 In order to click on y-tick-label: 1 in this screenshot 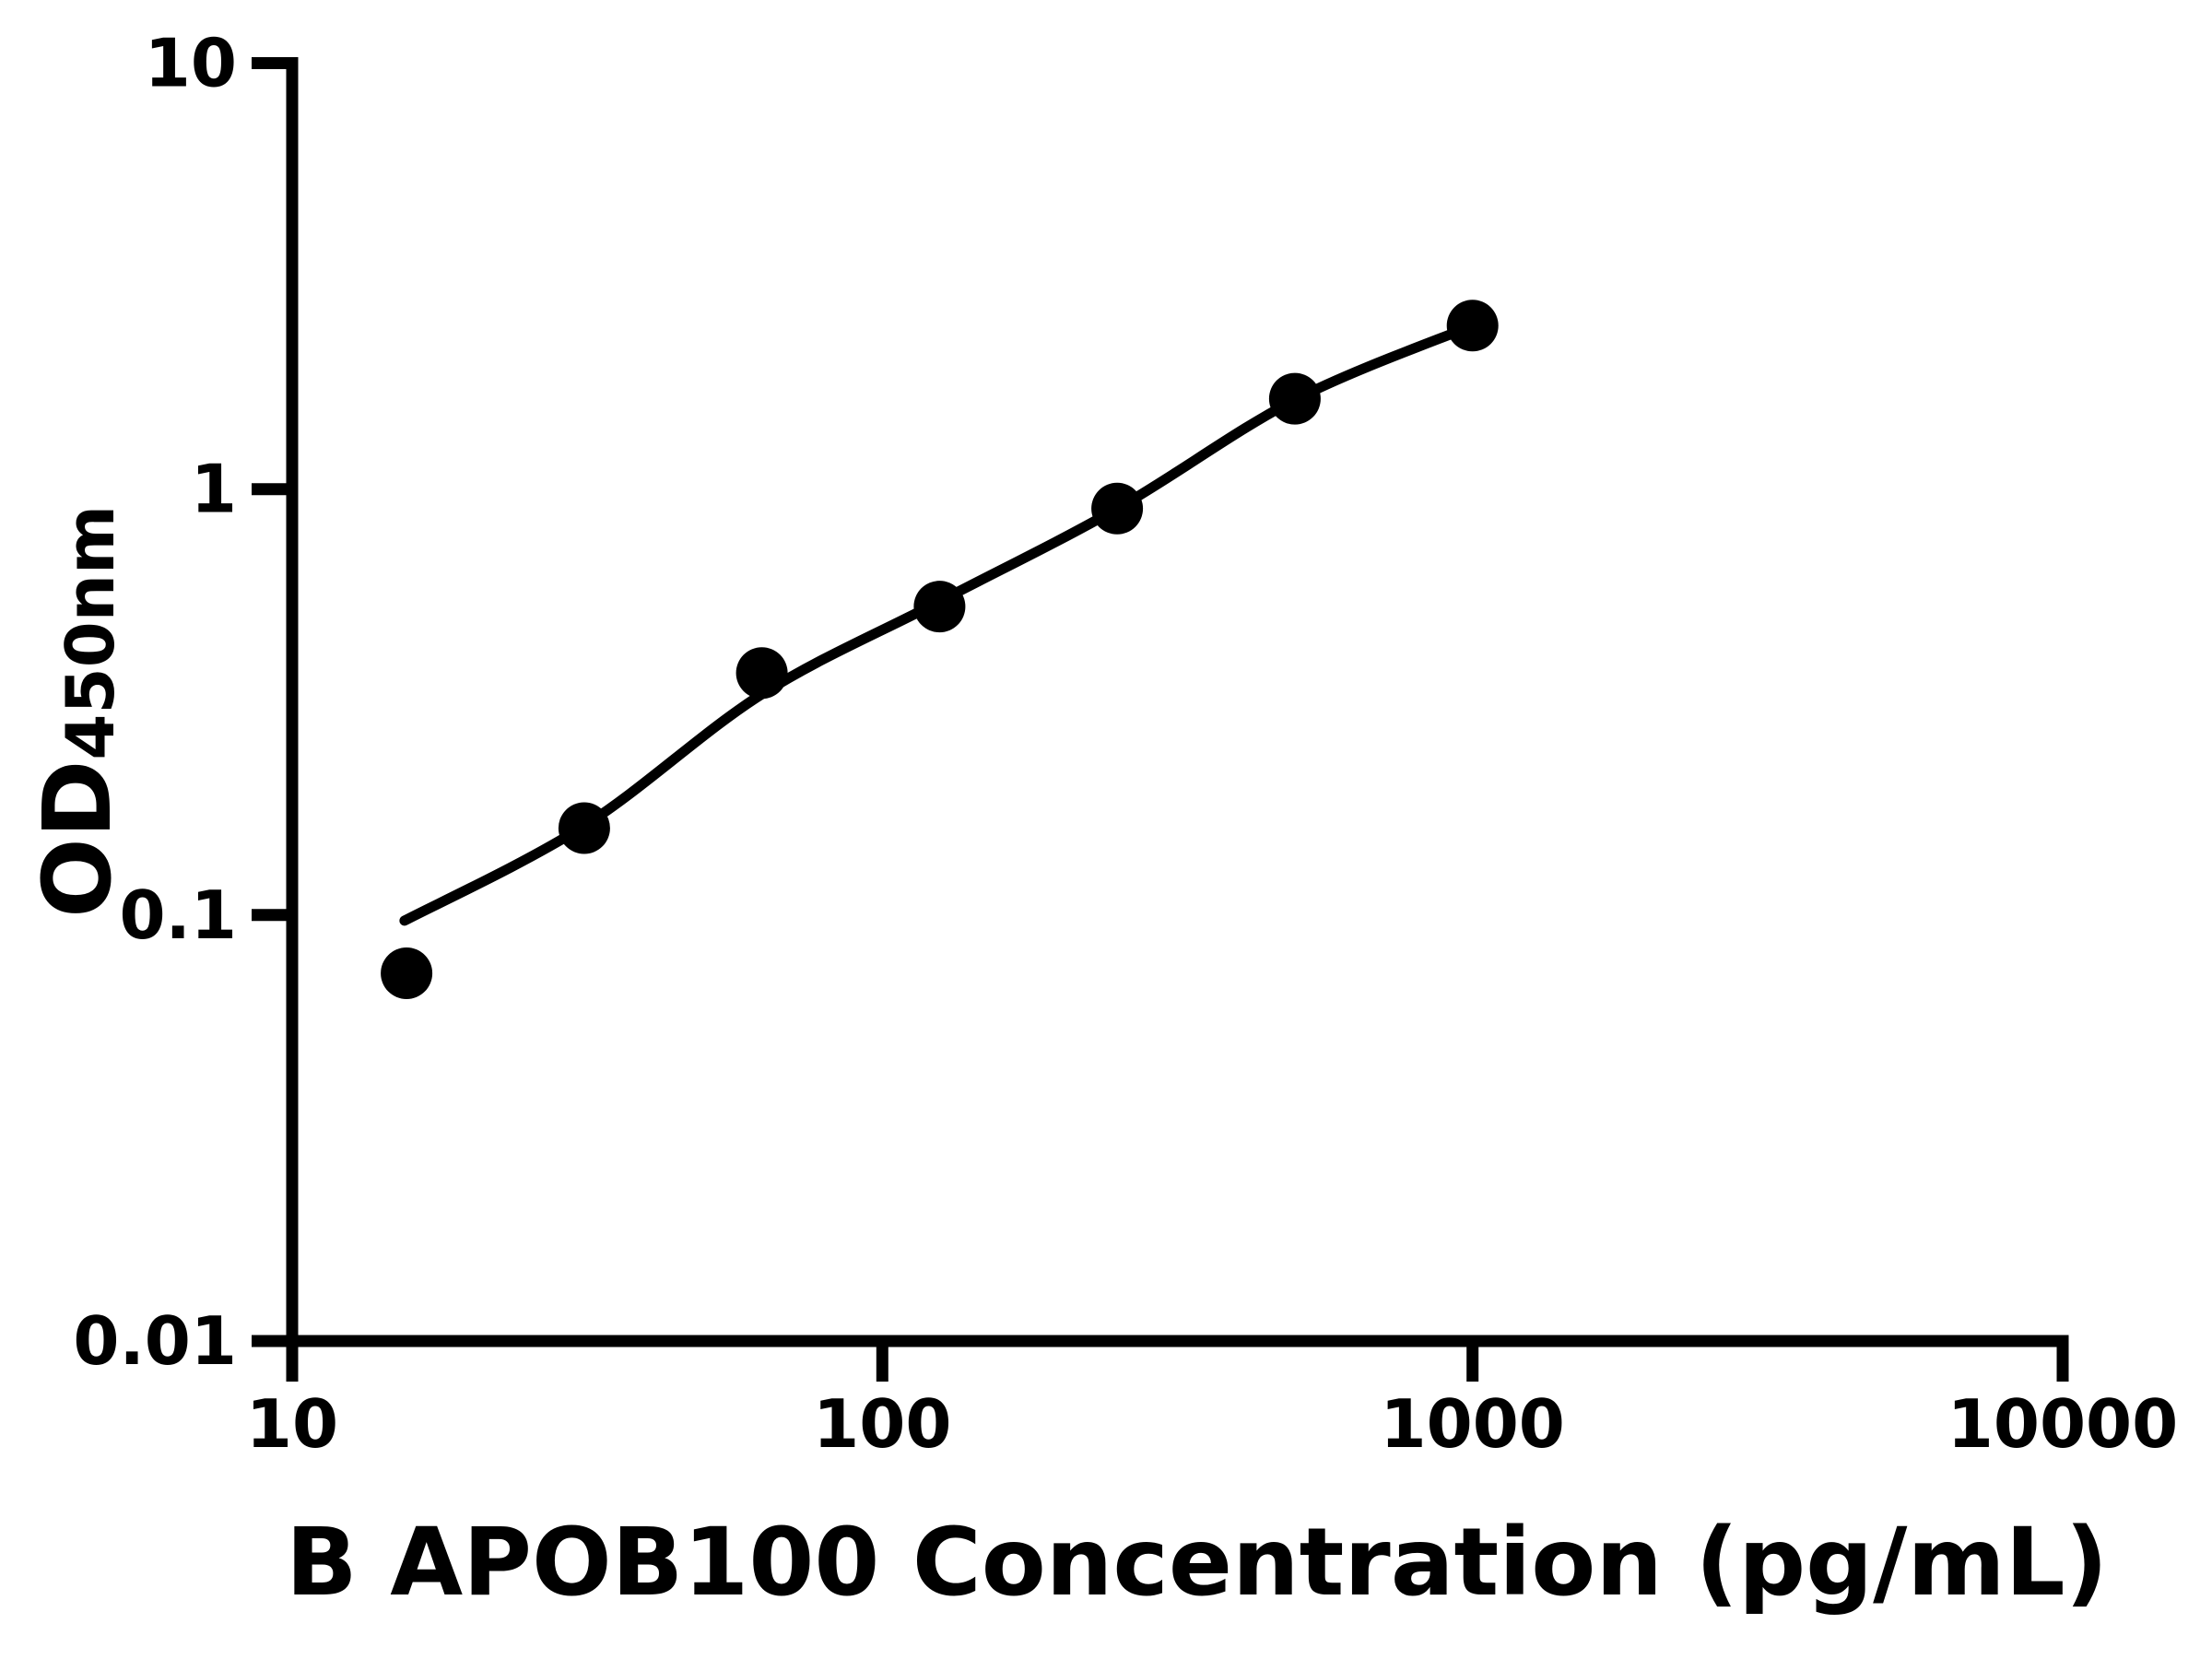, I will do `click(214, 489)`.